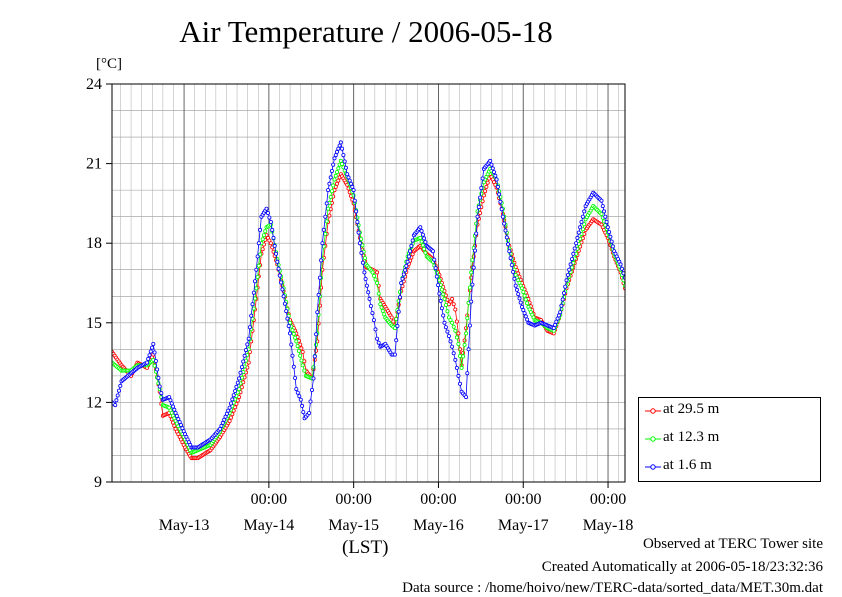 The height and width of the screenshot is (597, 842). What do you see at coordinates (94, 323) in the screenshot?
I see `y-tick-label: 15` at bounding box center [94, 323].